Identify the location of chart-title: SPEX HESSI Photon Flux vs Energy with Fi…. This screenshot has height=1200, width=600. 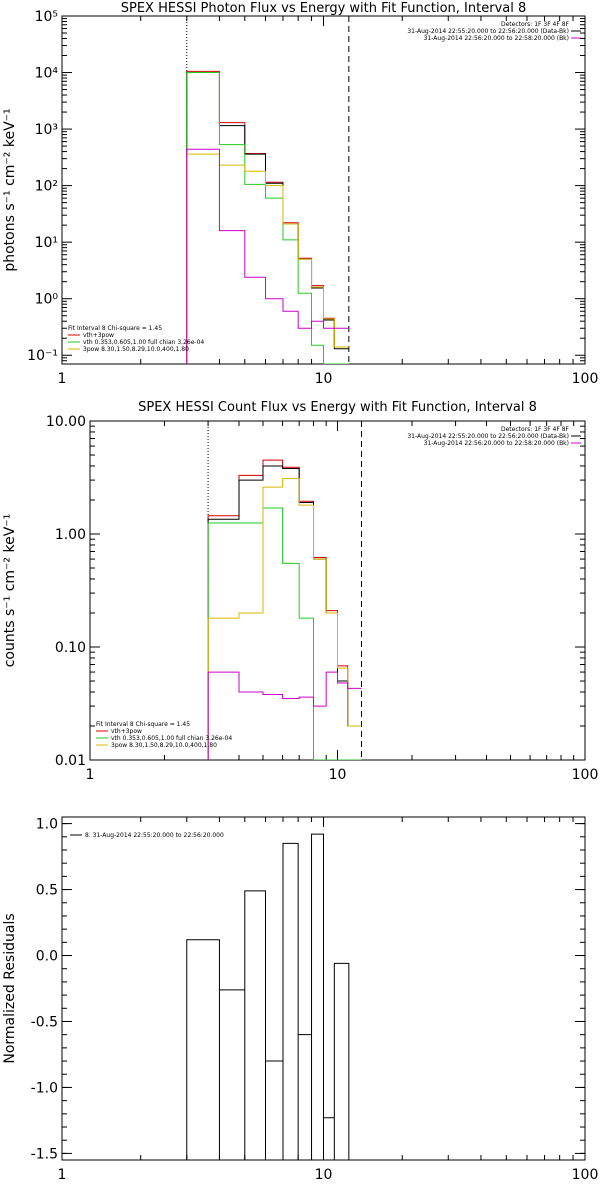
(324, 8).